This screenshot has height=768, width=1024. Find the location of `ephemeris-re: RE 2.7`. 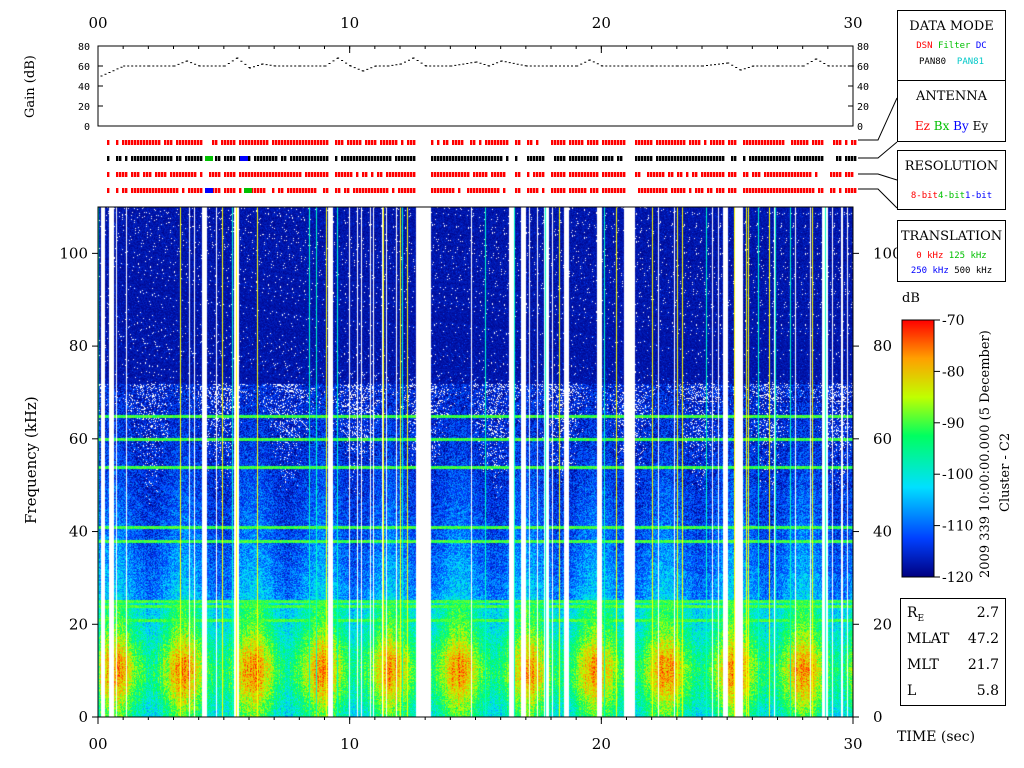

ephemeris-re: RE 2.7 is located at coordinates (953, 614).